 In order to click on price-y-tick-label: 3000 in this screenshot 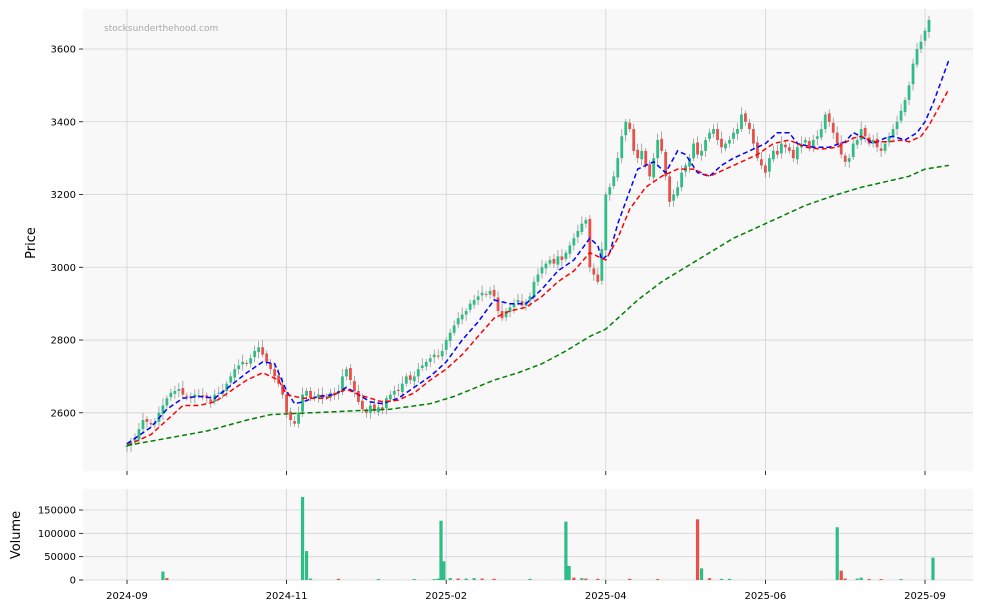, I will do `click(63, 268)`.